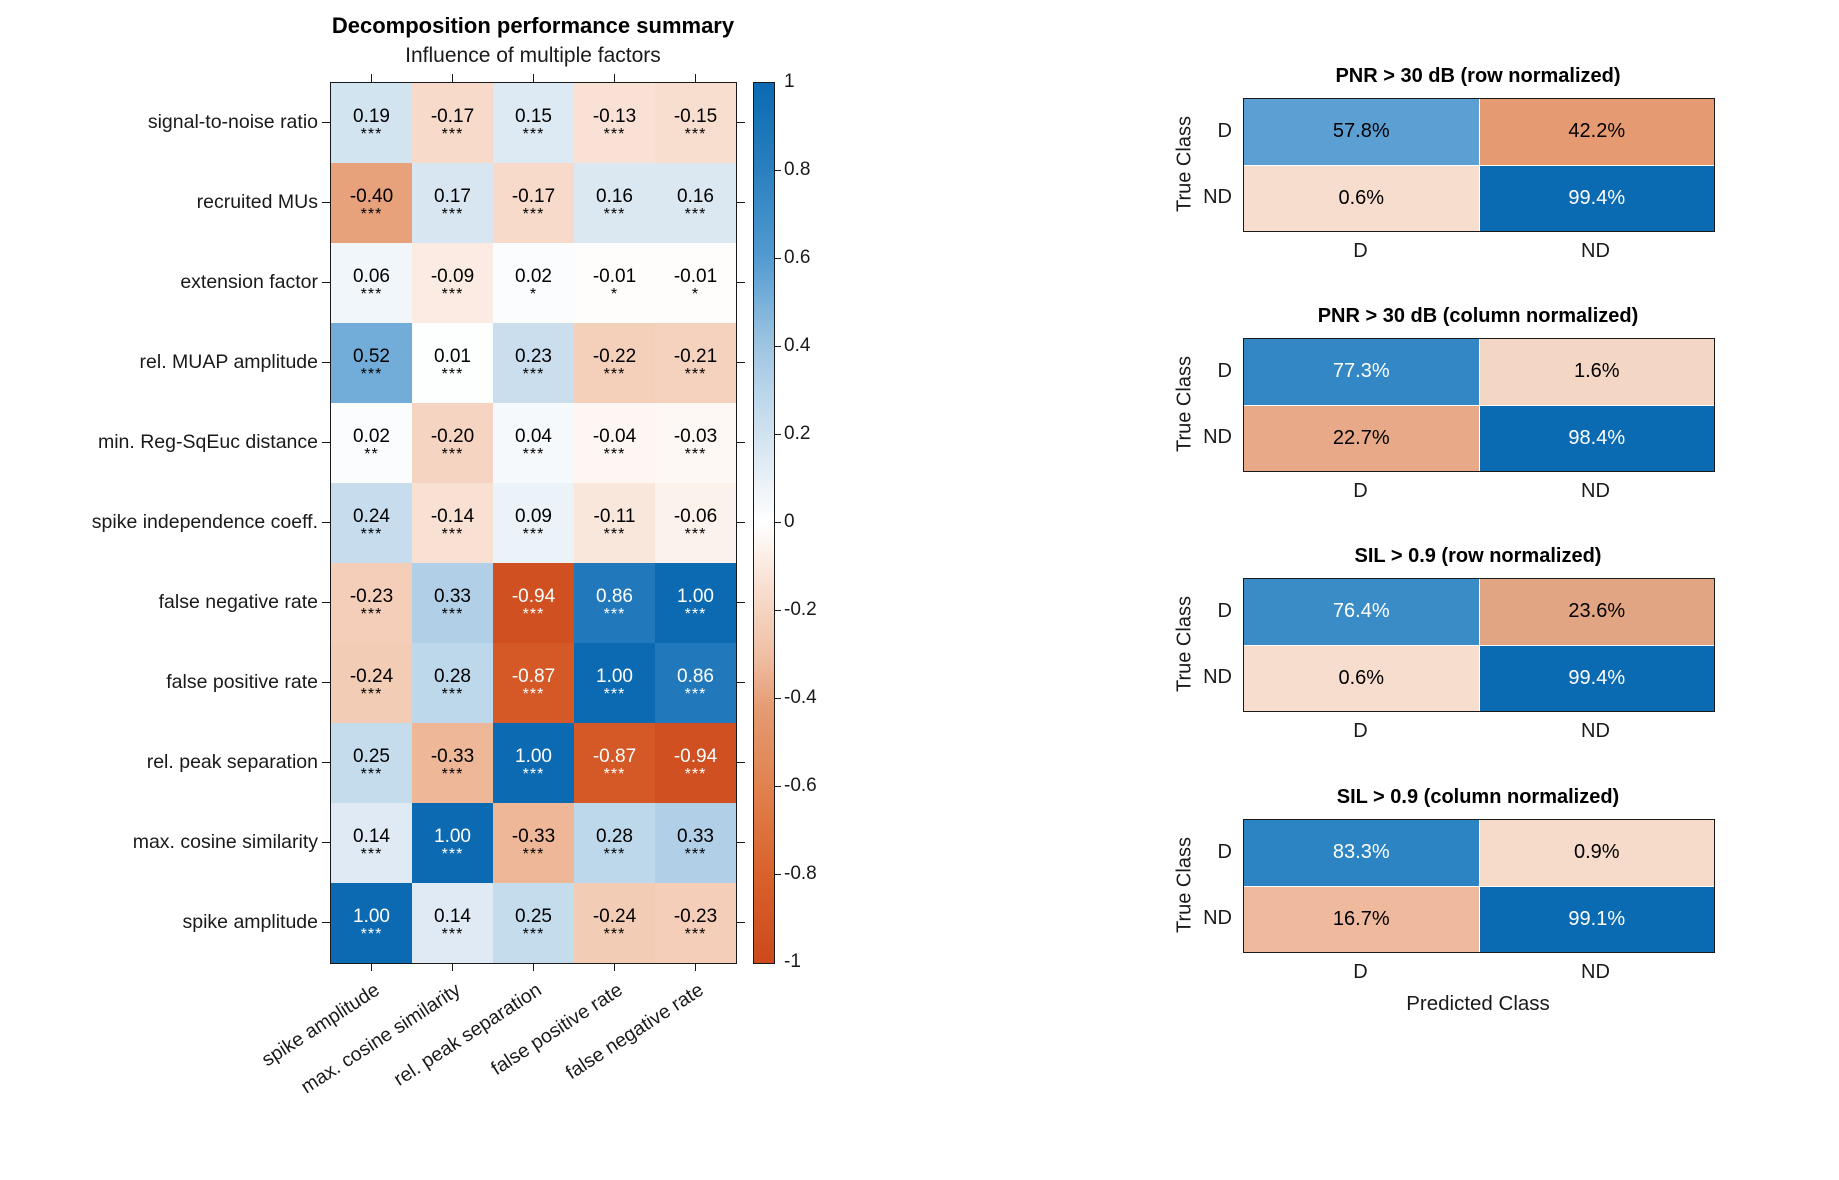  What do you see at coordinates (695, 436) in the screenshot?
I see `heatmap-cell-value: -0.03` at bounding box center [695, 436].